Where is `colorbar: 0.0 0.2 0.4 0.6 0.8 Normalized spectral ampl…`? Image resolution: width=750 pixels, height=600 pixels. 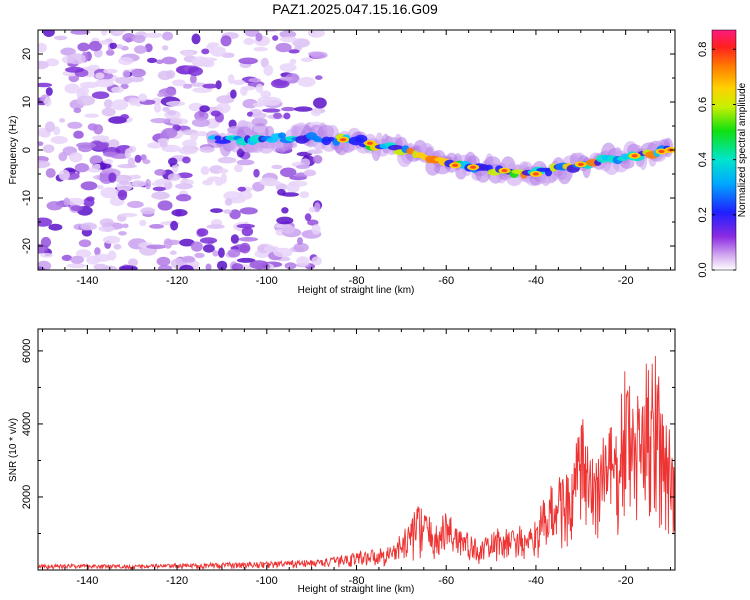 colorbar: 0.0 0.2 0.4 0.6 0.8 Normalized spectral ampl… is located at coordinates (722, 153).